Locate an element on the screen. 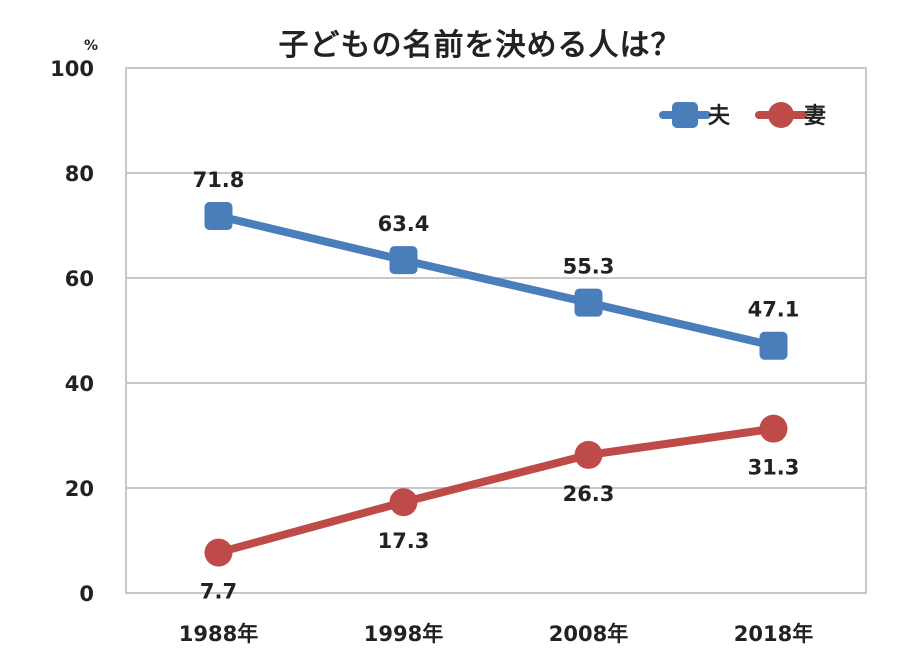 The image size is (900, 667). data-label: 55.3 is located at coordinates (589, 267).